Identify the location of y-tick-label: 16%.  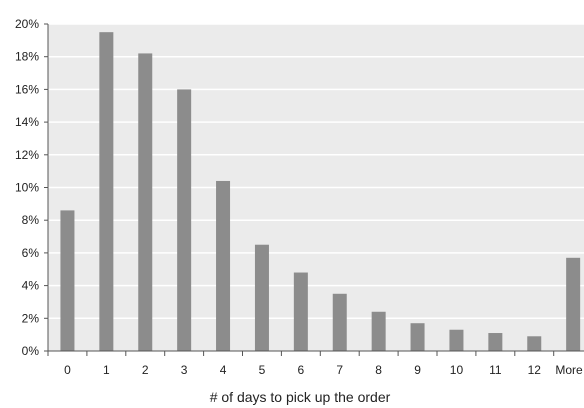
(27, 89).